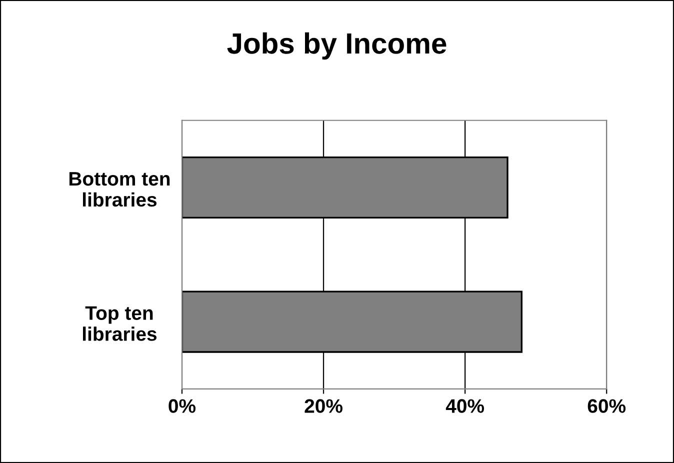 The width and height of the screenshot is (674, 463). What do you see at coordinates (119, 189) in the screenshot?
I see `y-tick-label: Bottom ten libraries` at bounding box center [119, 189].